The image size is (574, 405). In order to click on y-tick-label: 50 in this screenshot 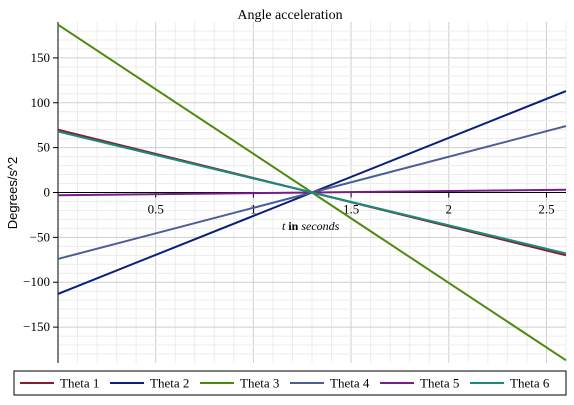, I will do `click(43, 147)`.